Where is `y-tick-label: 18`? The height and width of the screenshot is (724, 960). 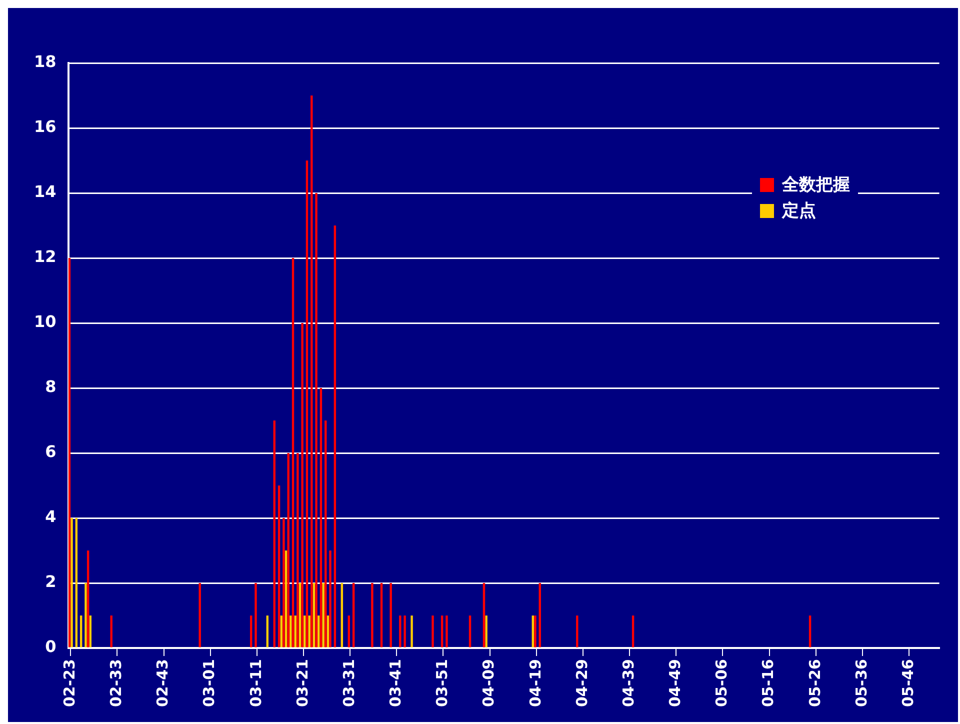 y-tick-label: 18 is located at coordinates (45, 62).